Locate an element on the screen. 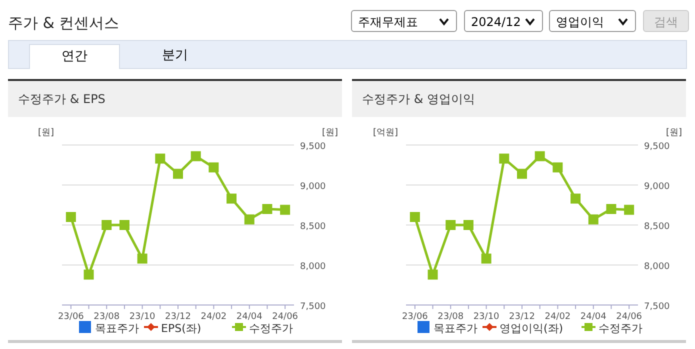 The height and width of the screenshot is (349, 695). y-axis-title: [원] is located at coordinates (46, 133).